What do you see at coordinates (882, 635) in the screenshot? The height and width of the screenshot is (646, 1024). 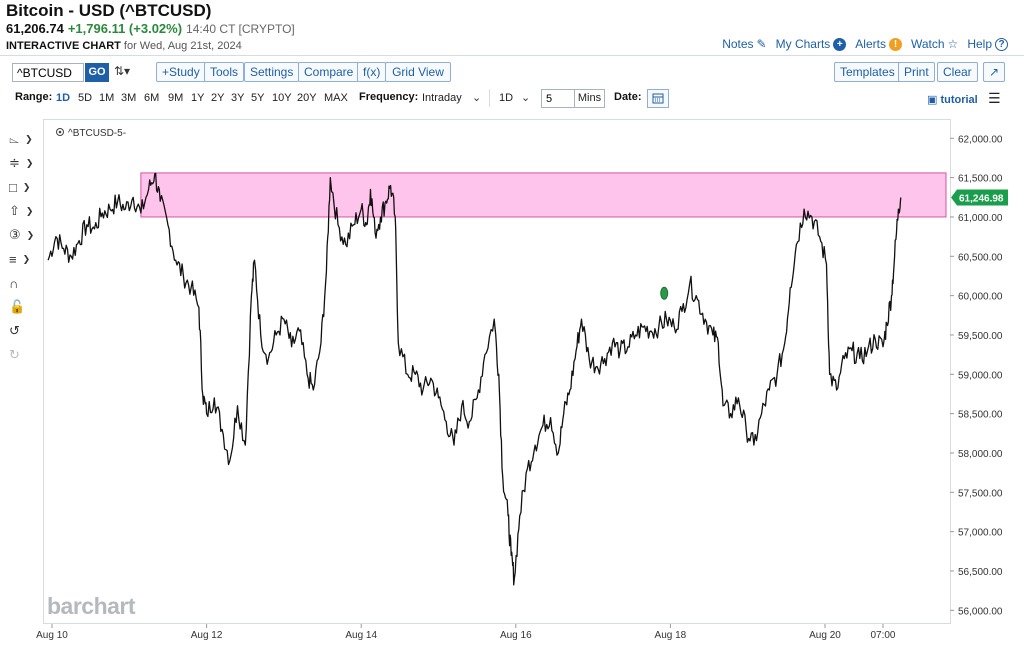 I see `x-tick-label: 07:00` at bounding box center [882, 635].